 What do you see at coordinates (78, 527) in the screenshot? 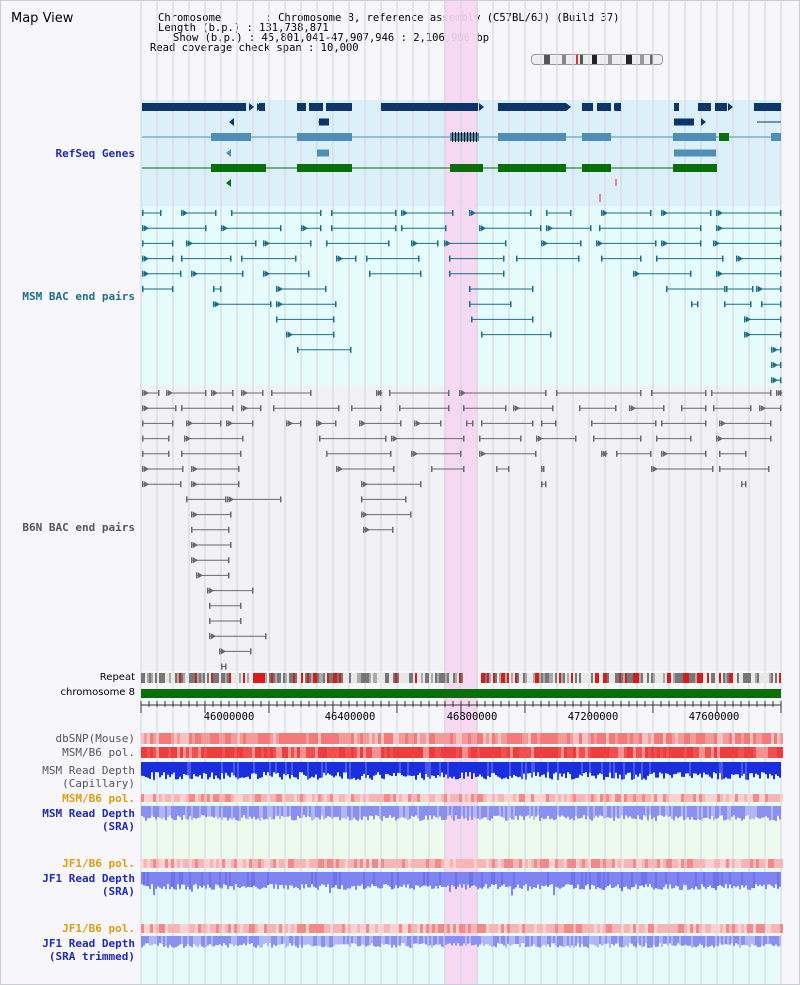
I see `b6n-bac-track-label: B6N BAC end pairs` at bounding box center [78, 527].